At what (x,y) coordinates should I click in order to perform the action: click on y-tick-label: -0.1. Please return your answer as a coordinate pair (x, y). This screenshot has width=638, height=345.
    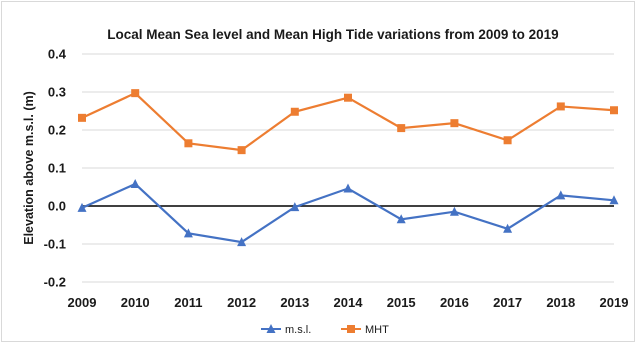
    Looking at the image, I should click on (55, 244).